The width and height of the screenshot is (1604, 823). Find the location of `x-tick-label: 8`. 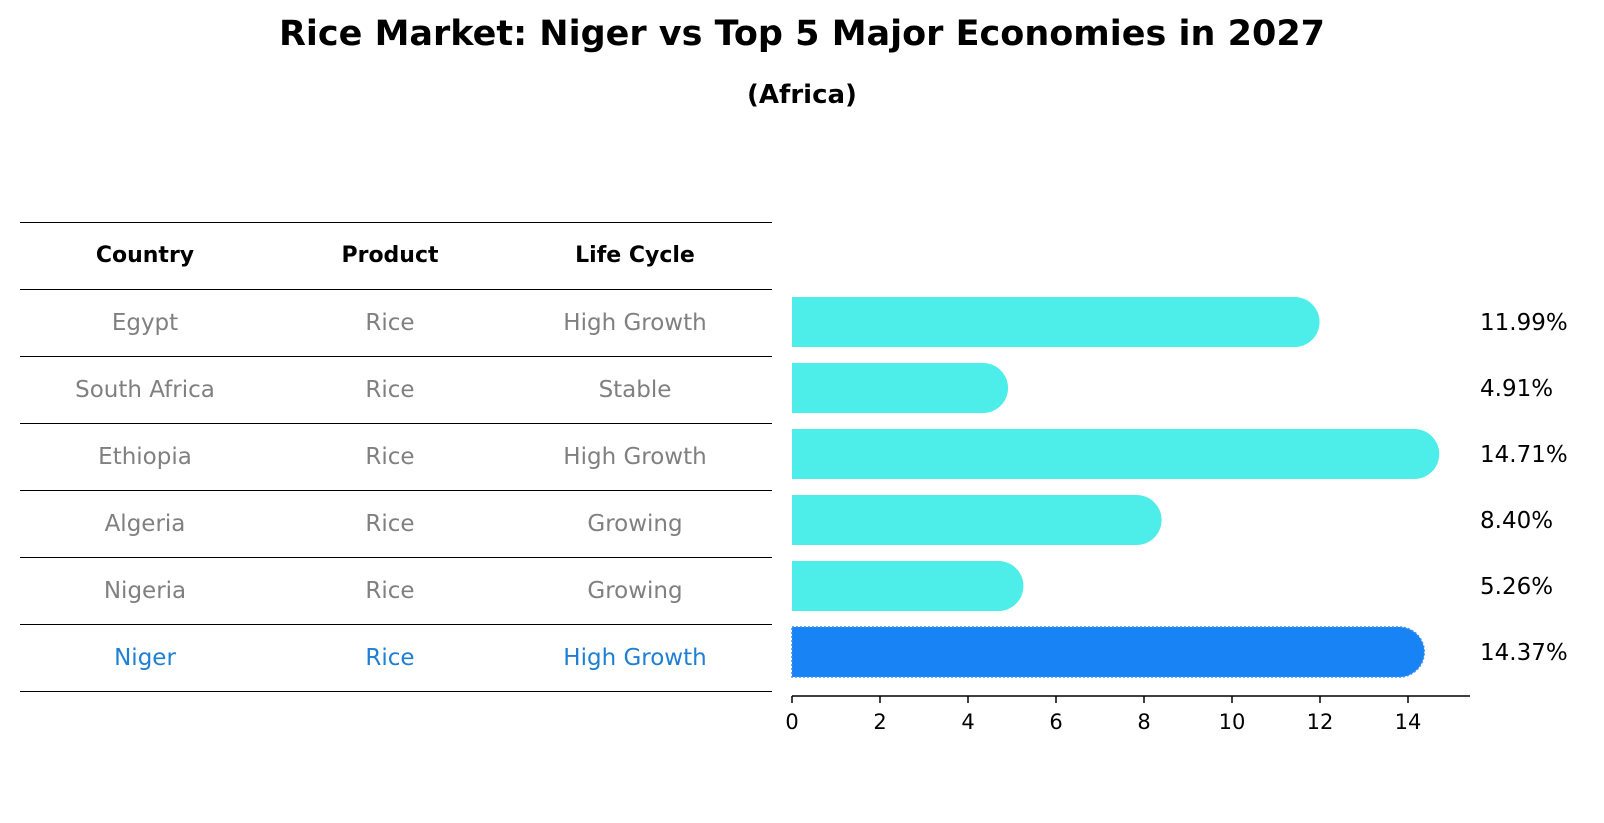

x-tick-label: 8 is located at coordinates (1143, 722).